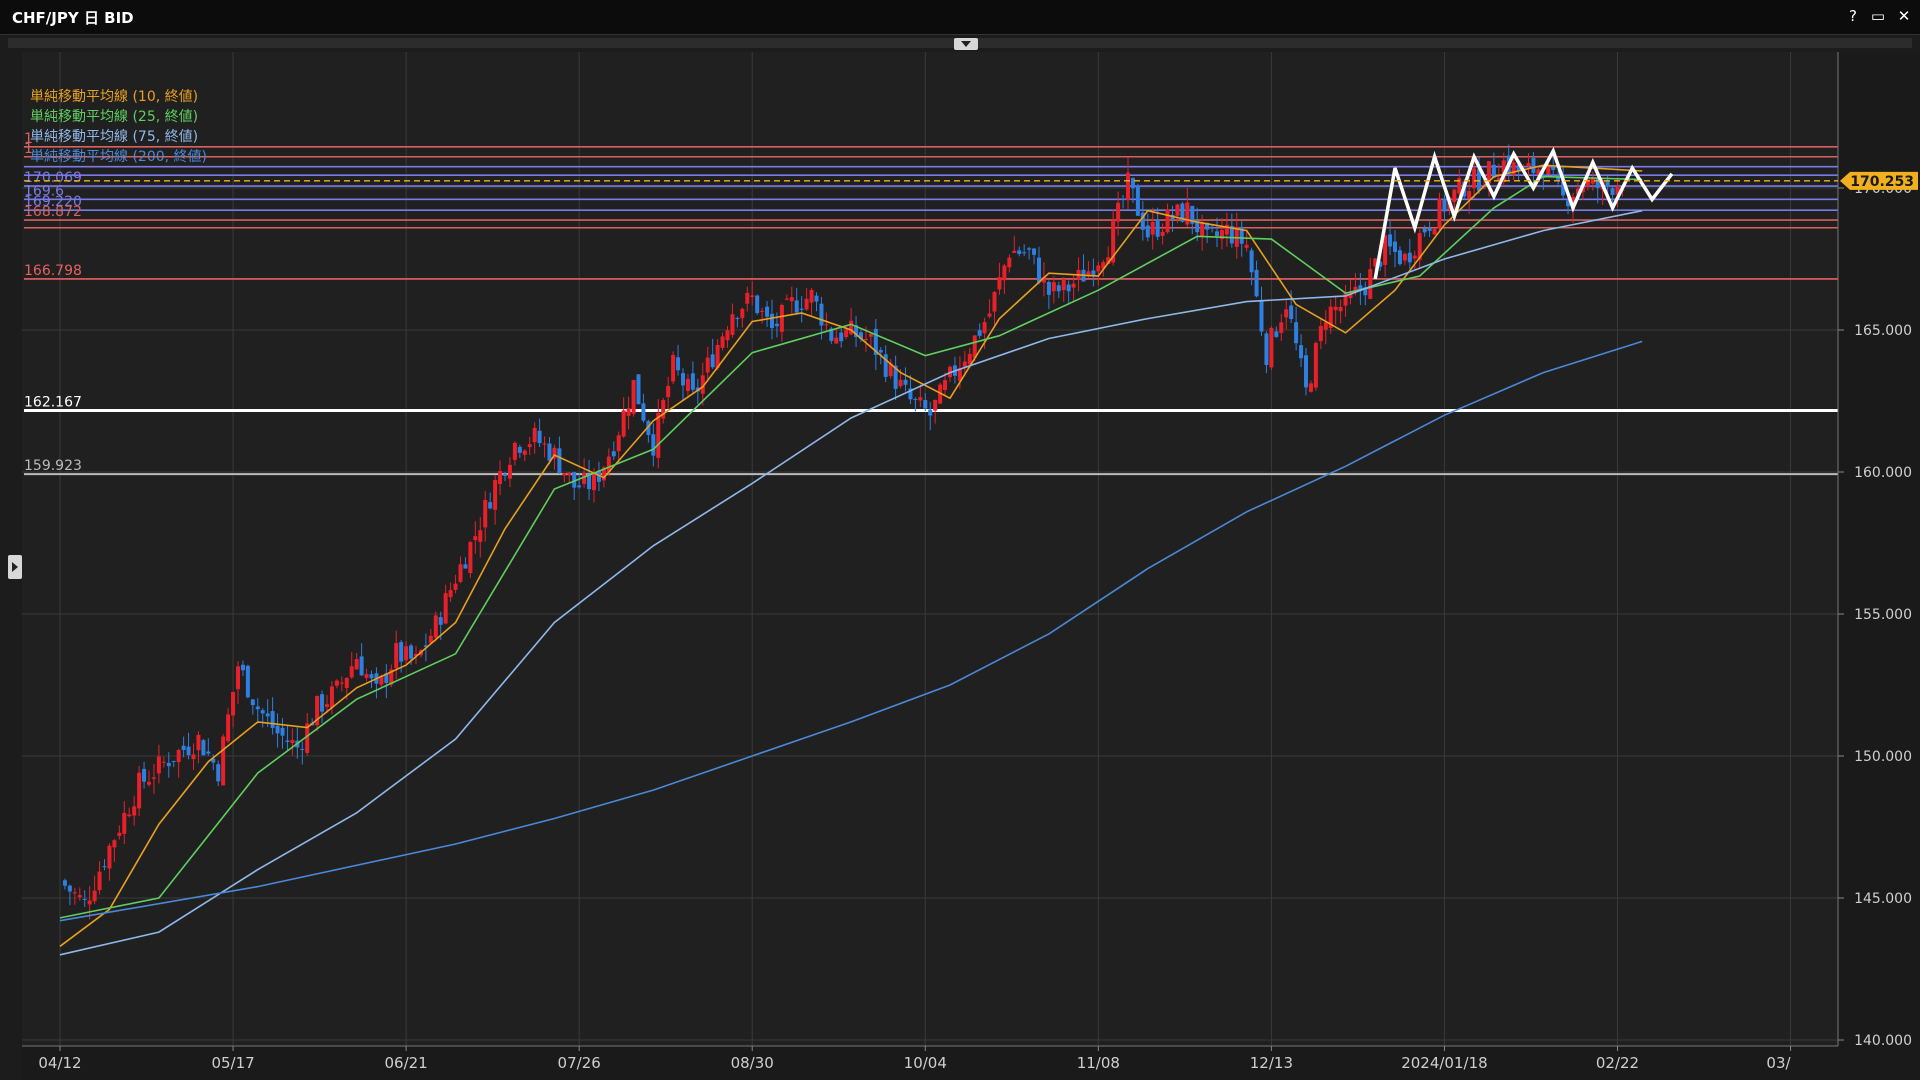 This screenshot has width=1920, height=1080. I want to click on level-label: 1, so click(28, 139).